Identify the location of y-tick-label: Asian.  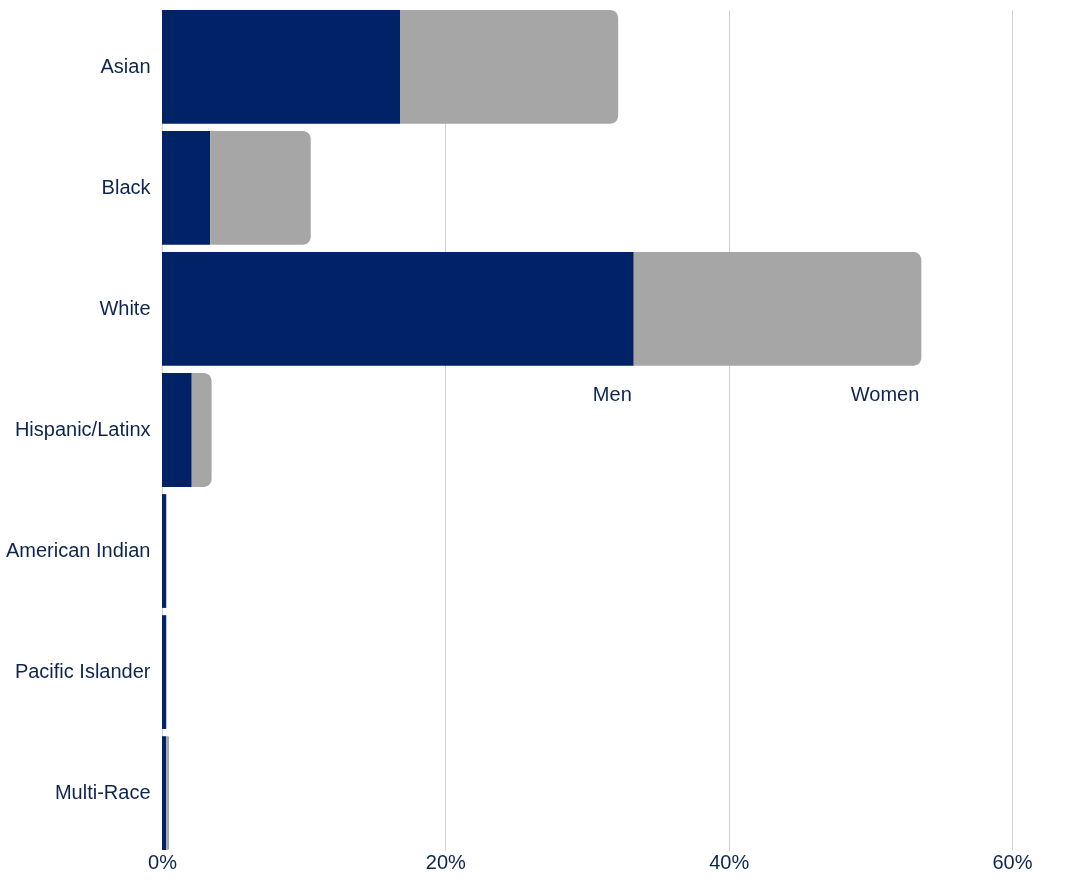
(125, 65).